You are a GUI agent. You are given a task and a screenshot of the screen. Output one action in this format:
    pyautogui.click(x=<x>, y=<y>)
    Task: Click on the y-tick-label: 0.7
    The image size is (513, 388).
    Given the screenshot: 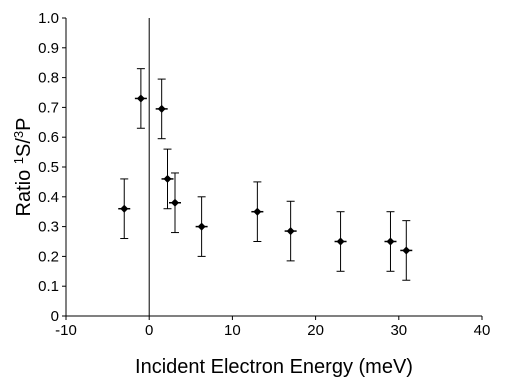 What is the action you would take?
    pyautogui.click(x=48, y=107)
    